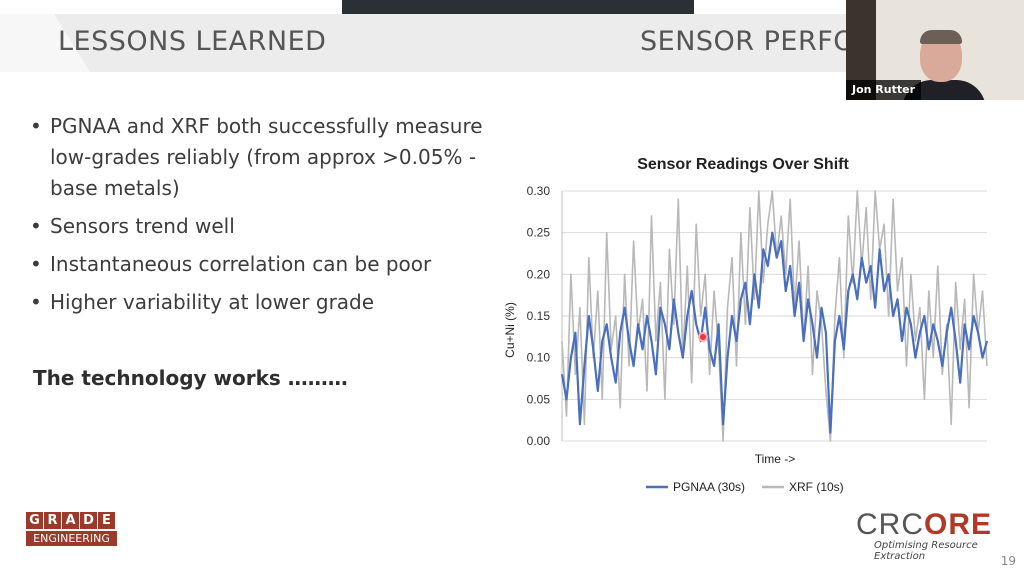 Image resolution: width=1024 pixels, height=576 pixels. What do you see at coordinates (34, 520) in the screenshot?
I see `logo-letter: G` at bounding box center [34, 520].